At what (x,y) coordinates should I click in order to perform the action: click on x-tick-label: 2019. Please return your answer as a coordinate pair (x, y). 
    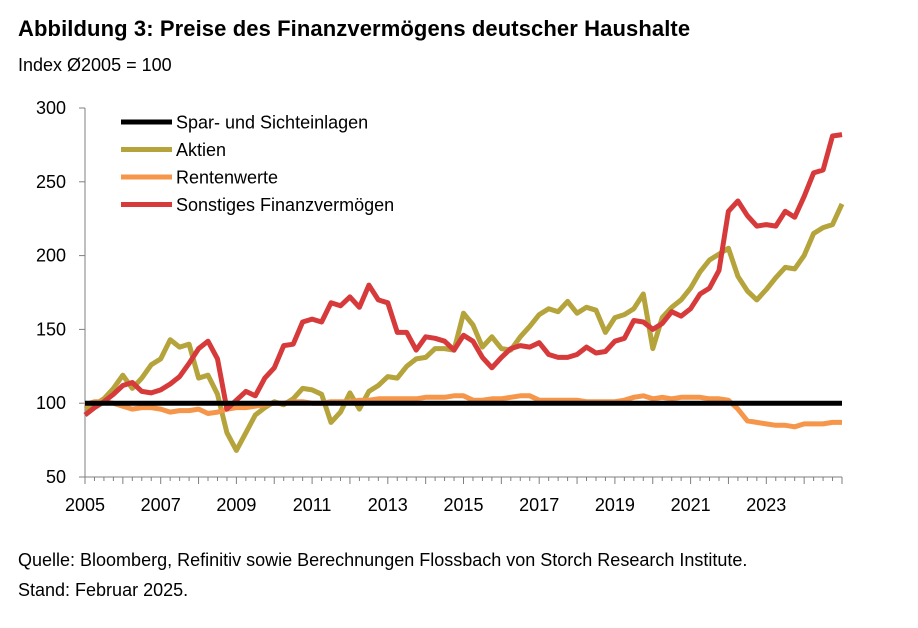
    Looking at the image, I should click on (615, 505).